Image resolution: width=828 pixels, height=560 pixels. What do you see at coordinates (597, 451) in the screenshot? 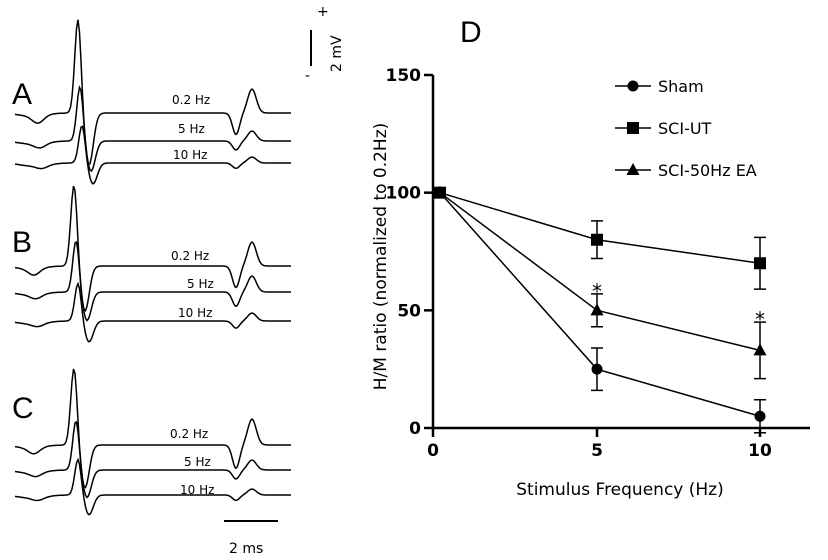
I see `x-tick-label: 5` at bounding box center [597, 451].